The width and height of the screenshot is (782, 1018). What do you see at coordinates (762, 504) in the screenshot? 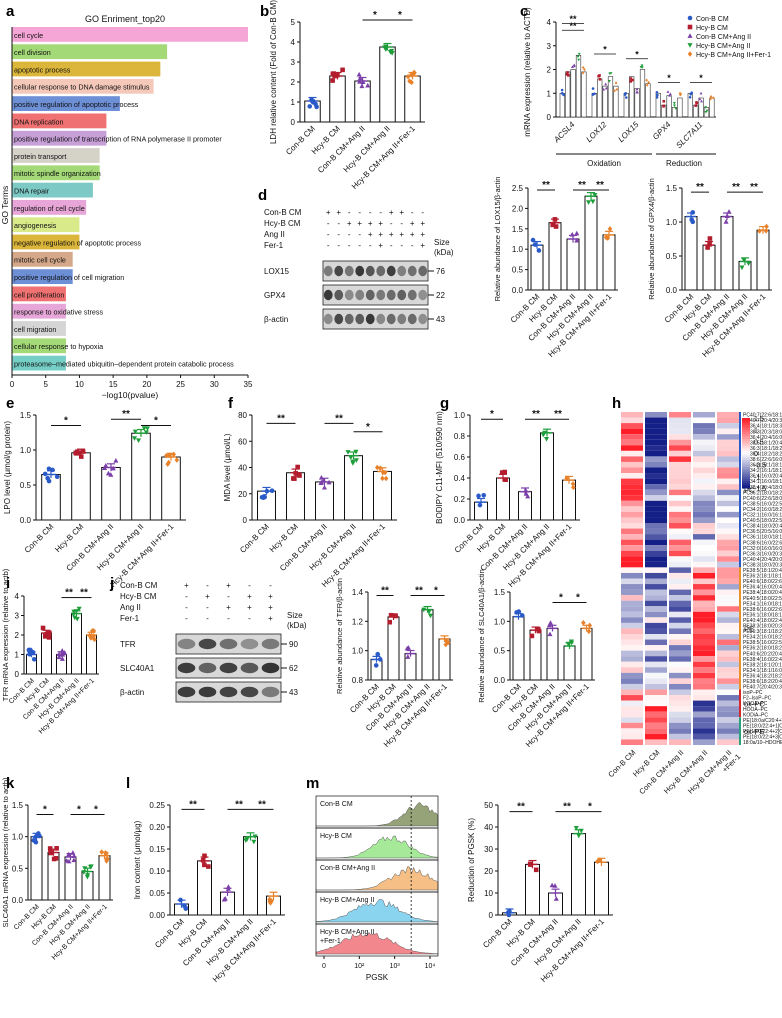
I see `h-row-label: PC38:5(16:0/22:5)` at bounding box center [762, 504].